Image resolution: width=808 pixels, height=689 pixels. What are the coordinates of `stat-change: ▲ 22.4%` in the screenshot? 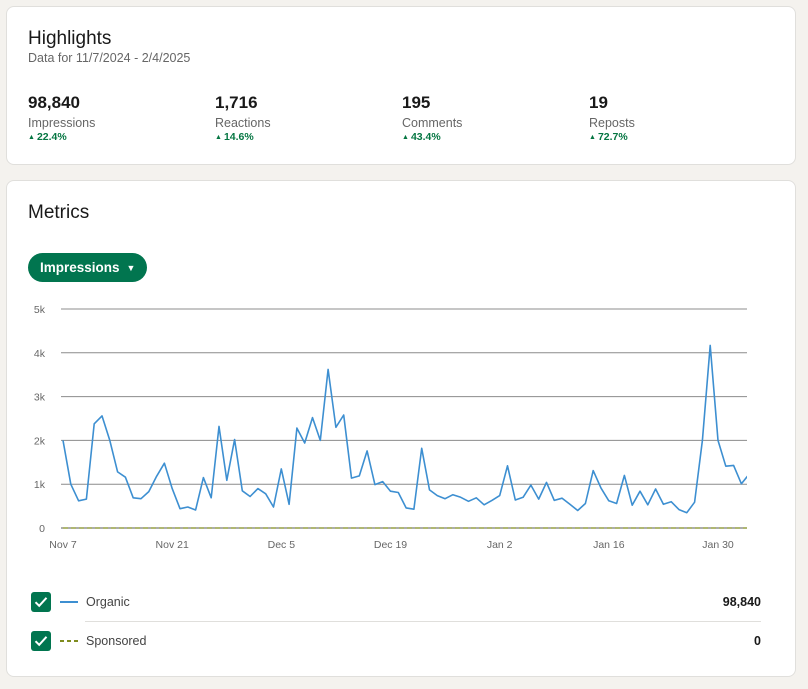 It's located at (118, 137).